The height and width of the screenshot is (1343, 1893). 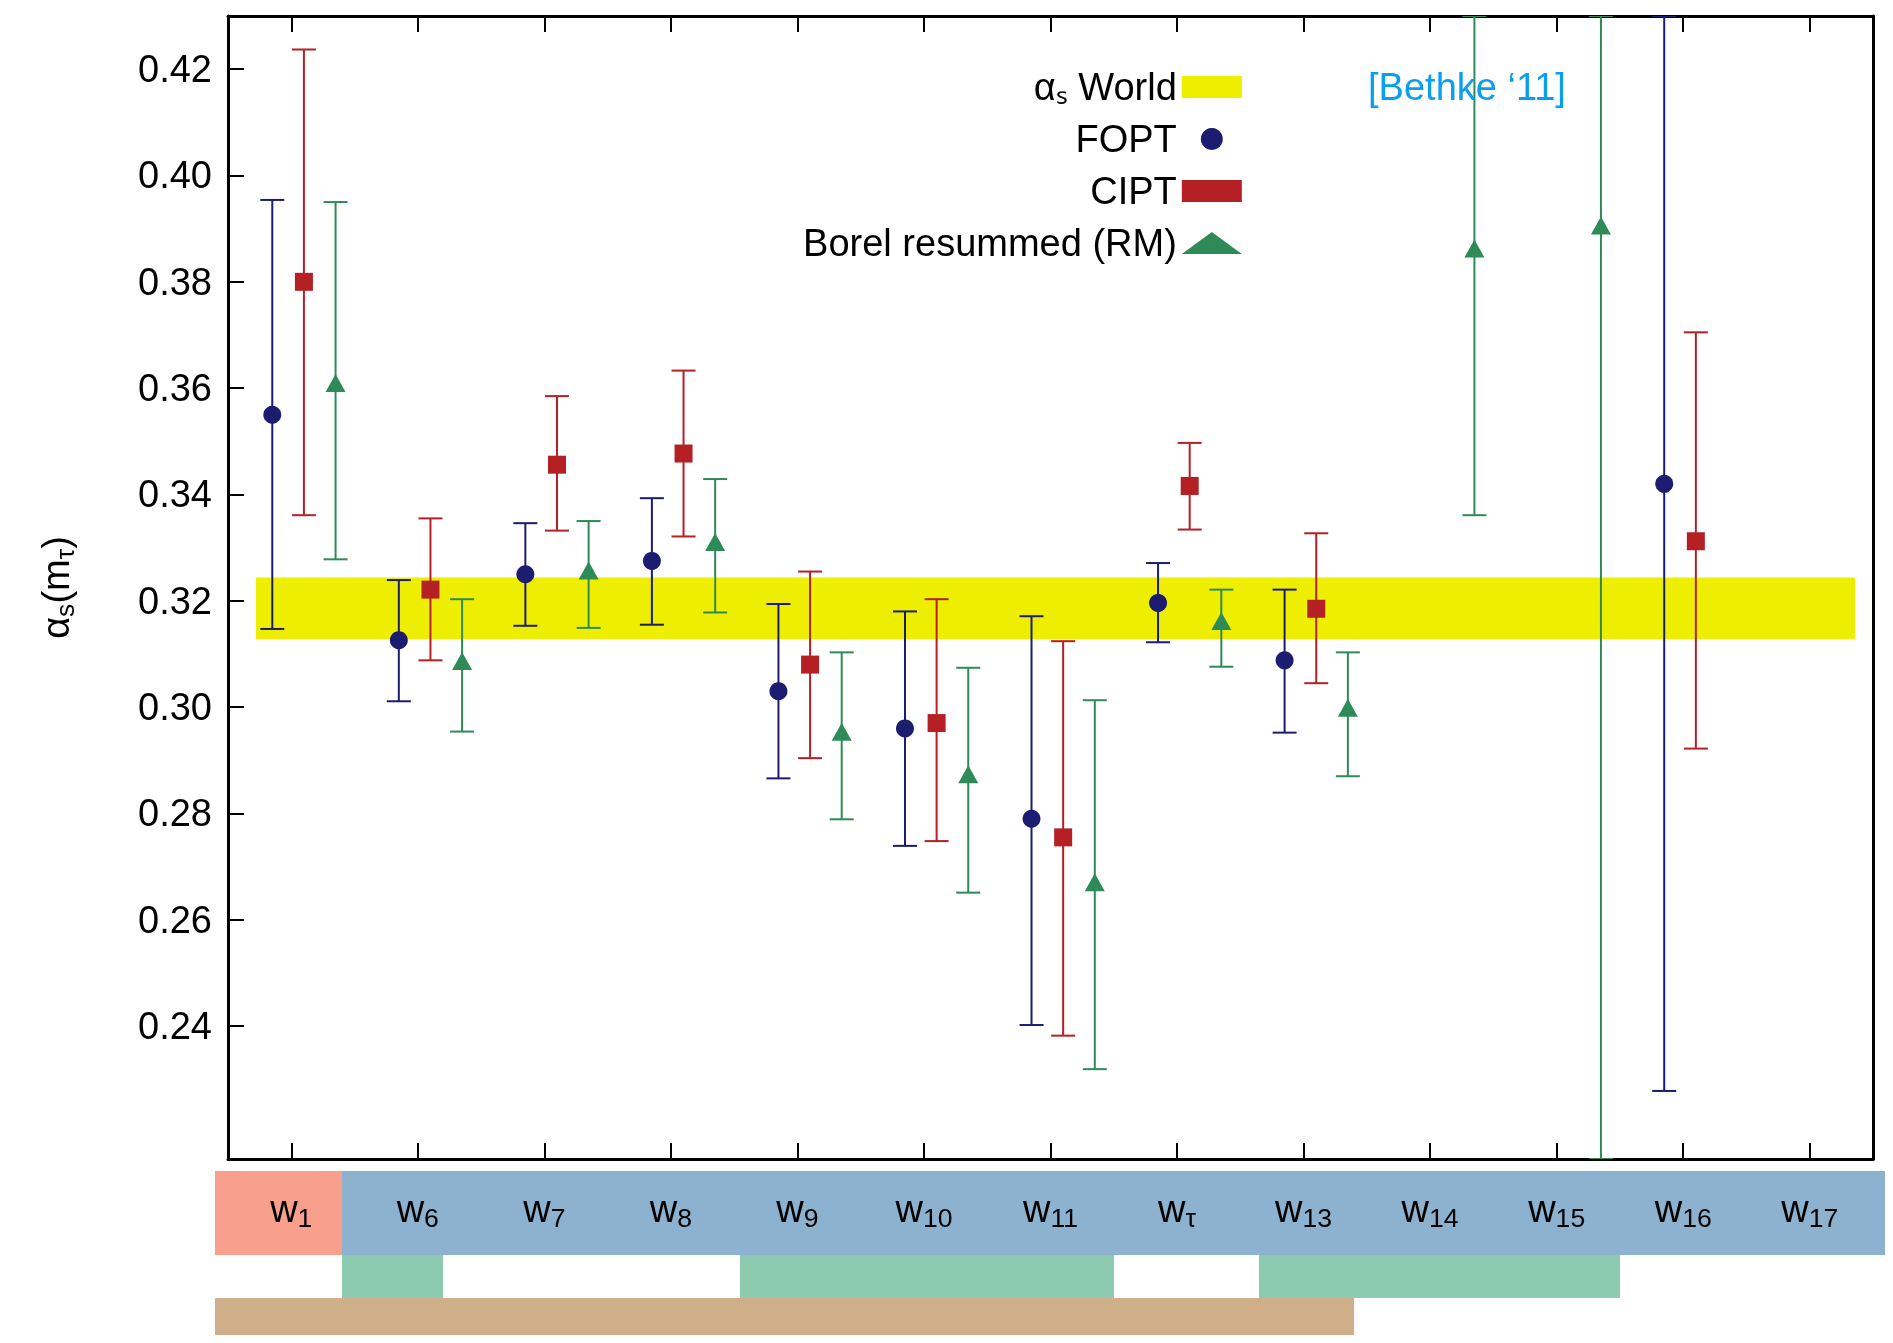 What do you see at coordinates (1126, 139) in the screenshot?
I see `legend-label: FOPT` at bounding box center [1126, 139].